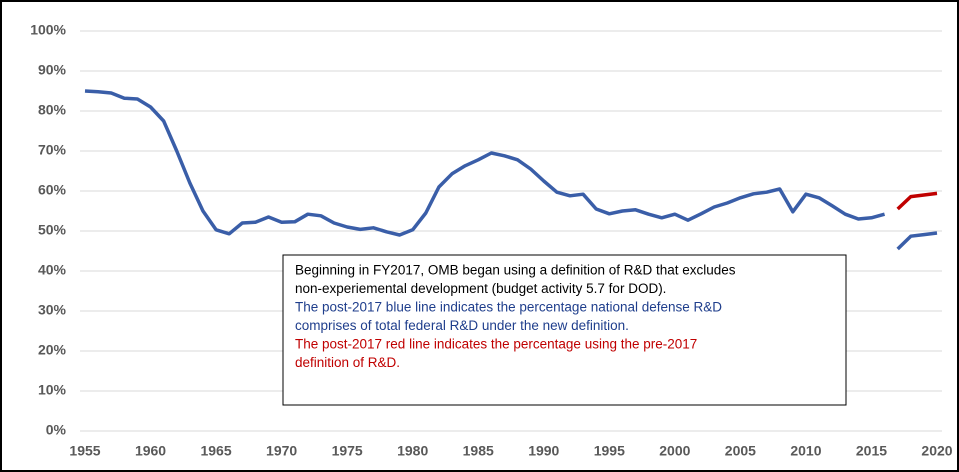 This screenshot has height=472, width=959. What do you see at coordinates (84, 451) in the screenshot?
I see `x-tick-label: 1955` at bounding box center [84, 451].